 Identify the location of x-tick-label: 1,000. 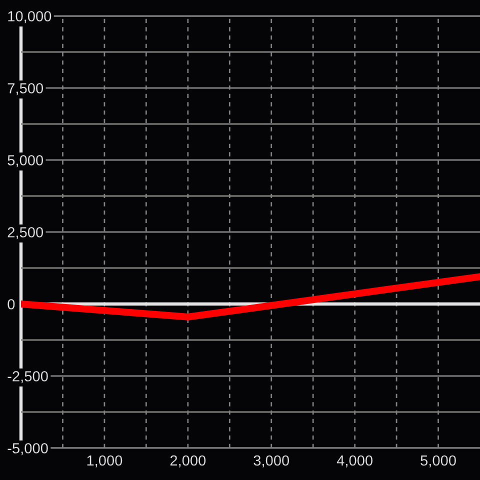
(104, 461).